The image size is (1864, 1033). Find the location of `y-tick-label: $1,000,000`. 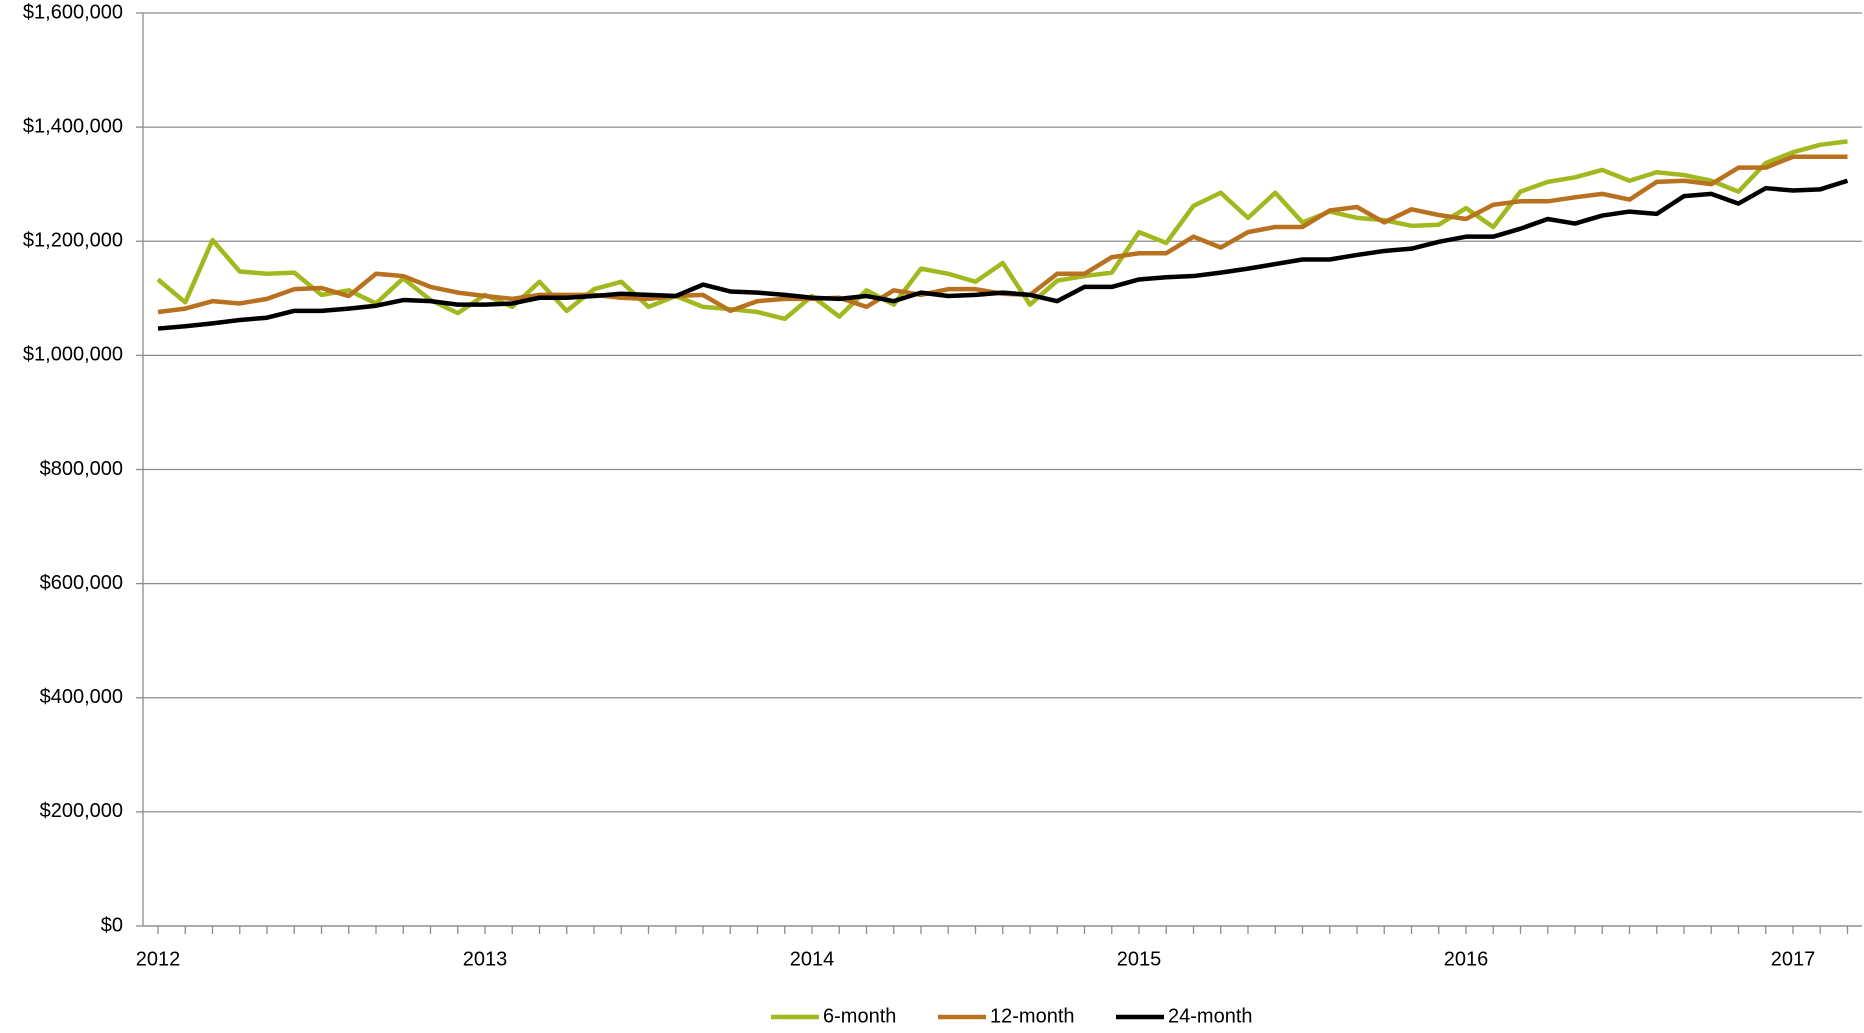

y-tick-label: $1,000,000 is located at coordinates (73, 355).